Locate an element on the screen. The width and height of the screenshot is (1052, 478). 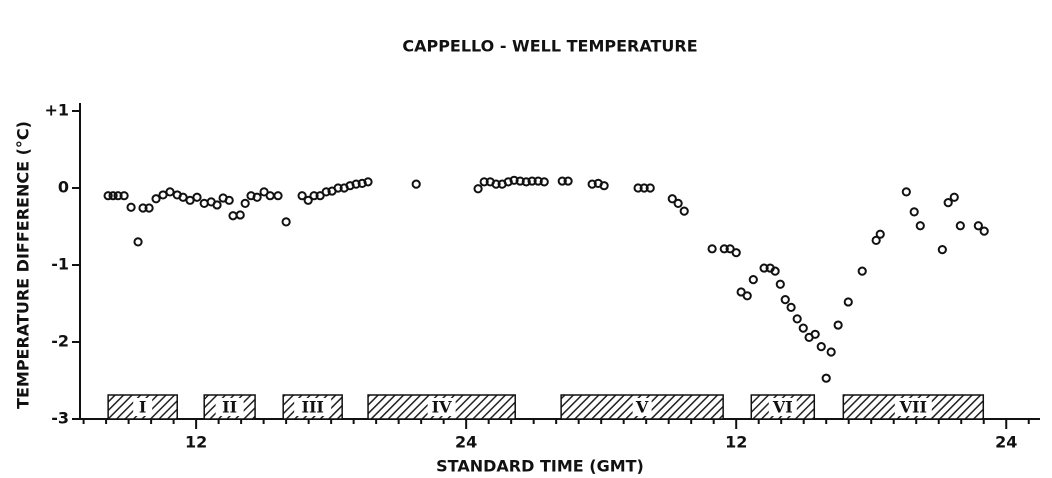
chart-title: CAPPELLO - WELL TEMPERATURE is located at coordinates (549, 46).